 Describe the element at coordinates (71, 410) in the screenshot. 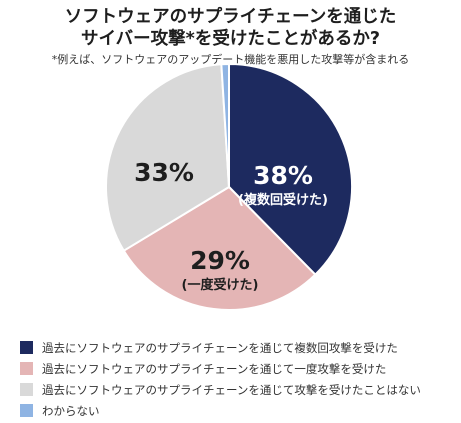

I see `legend-label-3: わからない` at that location.